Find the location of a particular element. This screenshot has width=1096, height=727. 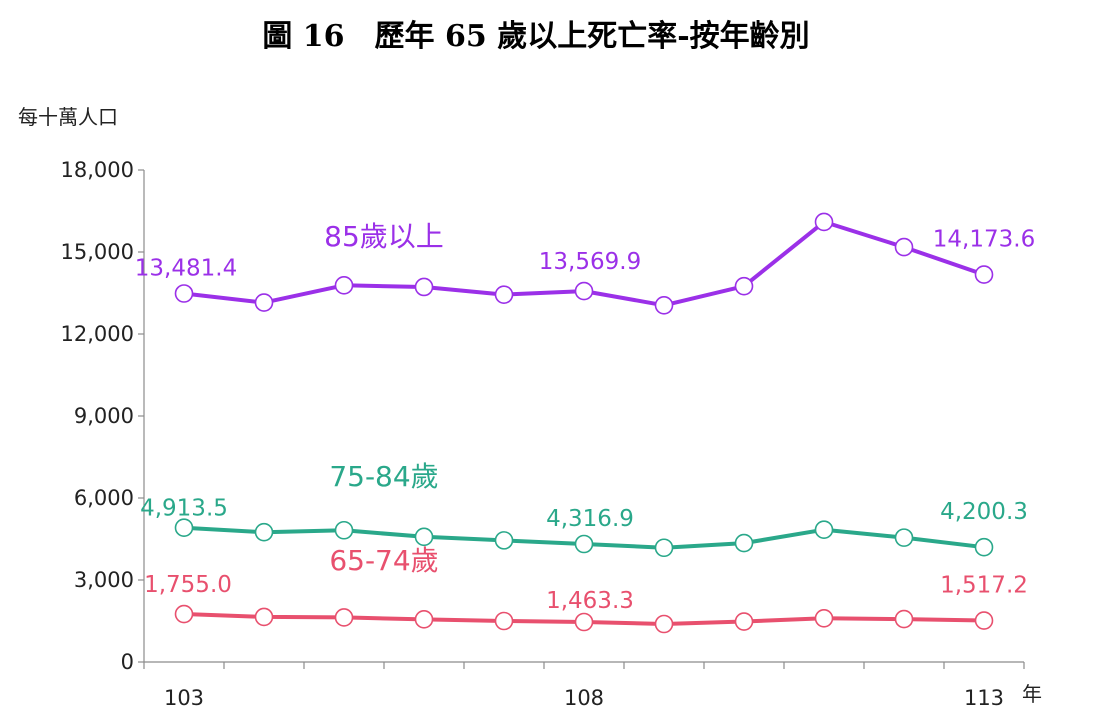

series-name-label: 75-84歲 is located at coordinates (383, 476).